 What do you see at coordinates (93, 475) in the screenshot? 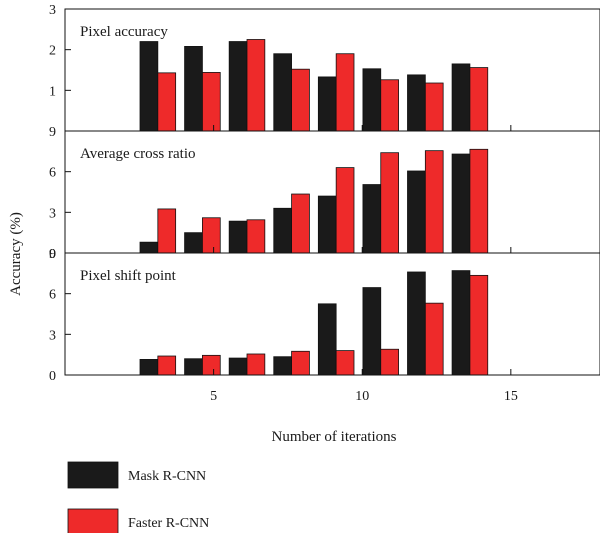
I see `legend-swatch-mask-rcnn` at bounding box center [93, 475].